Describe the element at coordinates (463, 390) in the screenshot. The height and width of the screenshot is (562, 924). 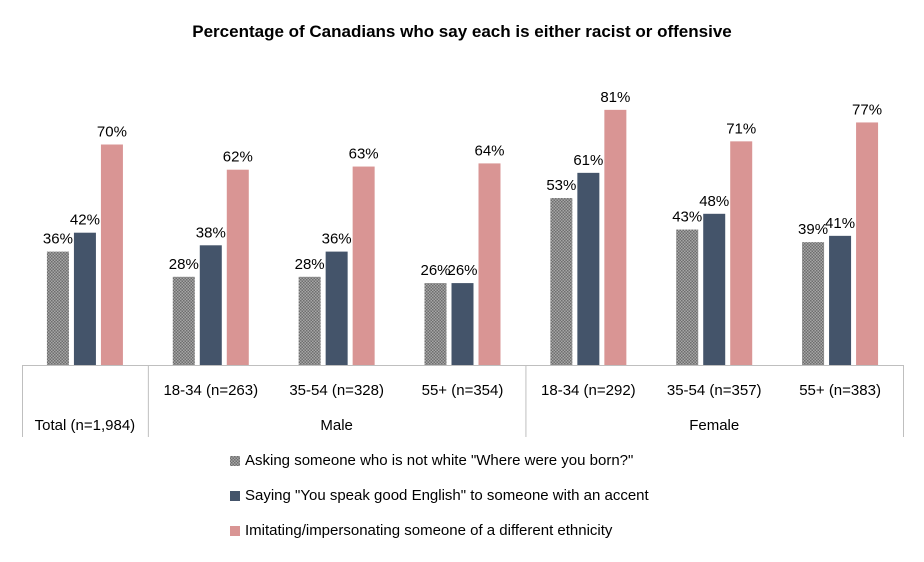
I see `category-label-3: 55+ (n=354)` at that location.